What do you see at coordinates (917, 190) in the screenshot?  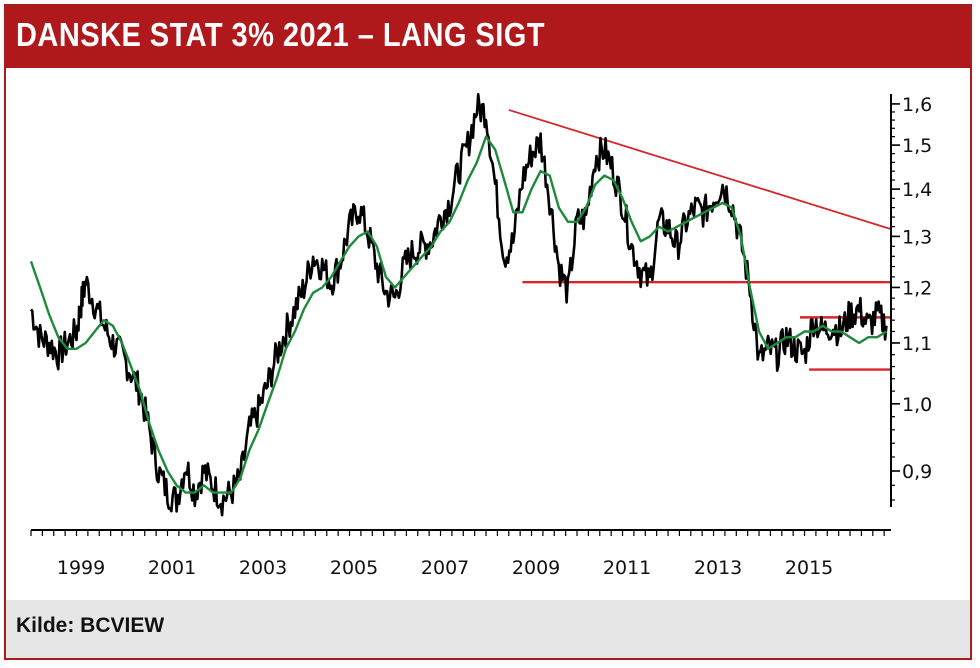 I see `y-tick-label: 1,4` at bounding box center [917, 190].